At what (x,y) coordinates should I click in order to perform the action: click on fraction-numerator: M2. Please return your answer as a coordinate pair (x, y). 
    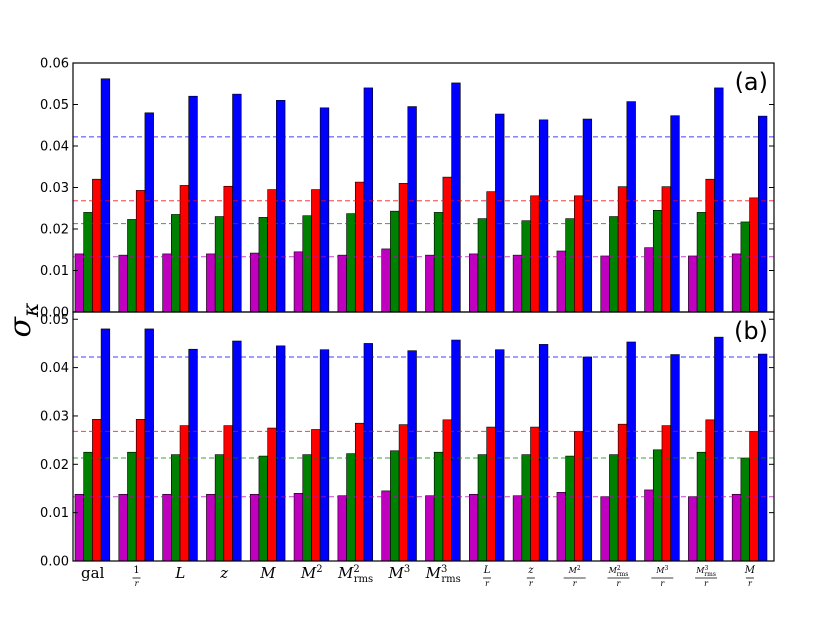
    Looking at the image, I should click on (574, 570).